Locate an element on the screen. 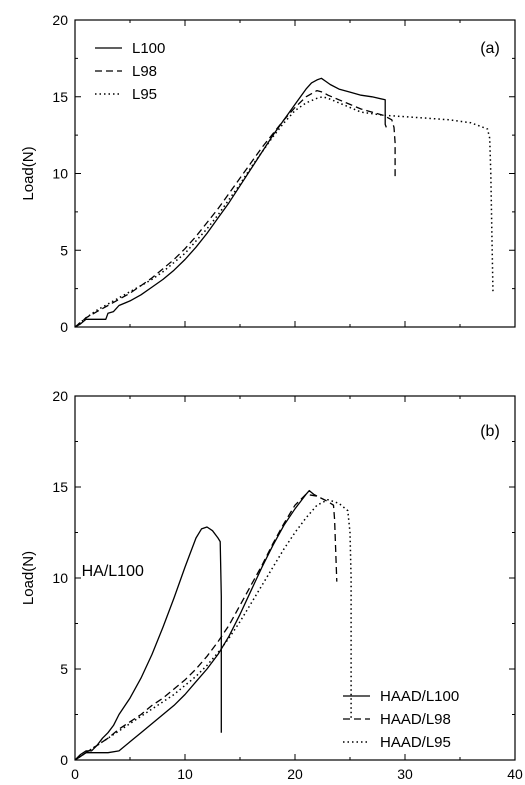 The width and height of the screenshot is (525, 785). legend-label: L100 is located at coordinates (148, 48).